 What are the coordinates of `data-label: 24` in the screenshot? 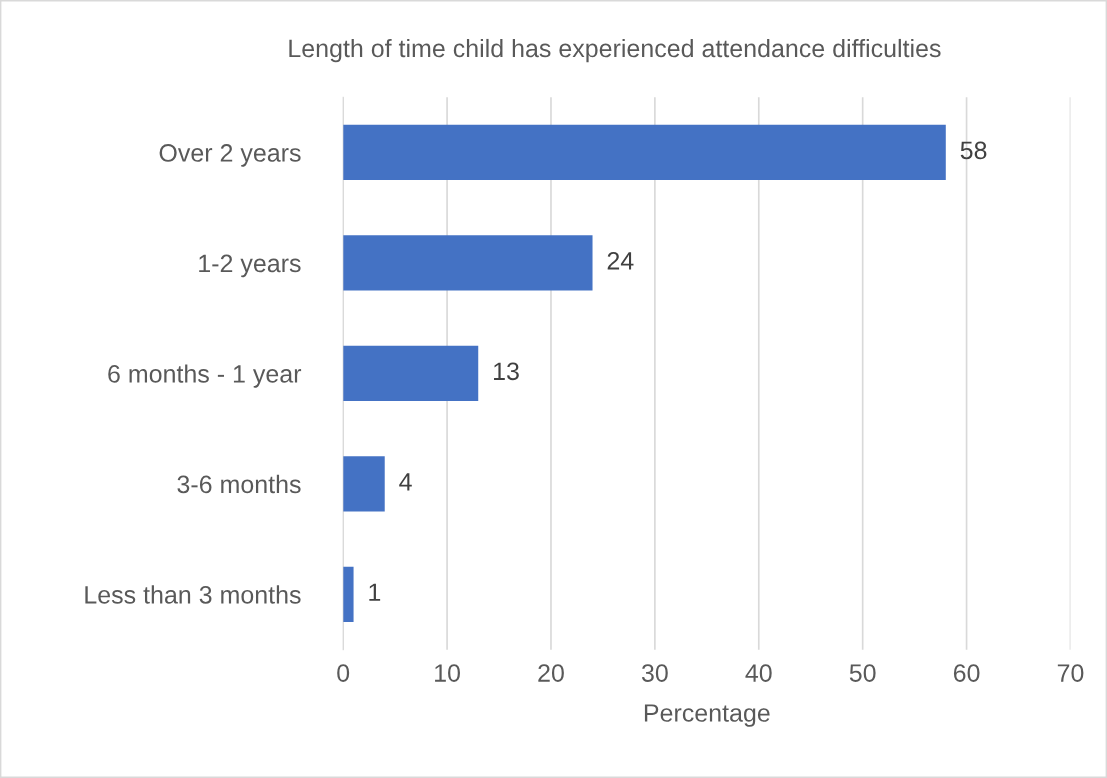 It's located at (620, 260).